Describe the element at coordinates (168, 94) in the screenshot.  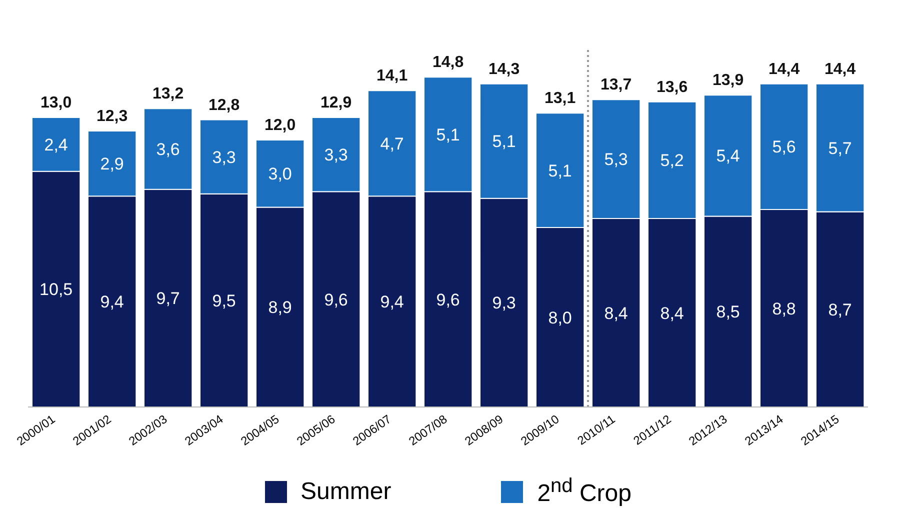
I see `total-label: 13,2` at that location.